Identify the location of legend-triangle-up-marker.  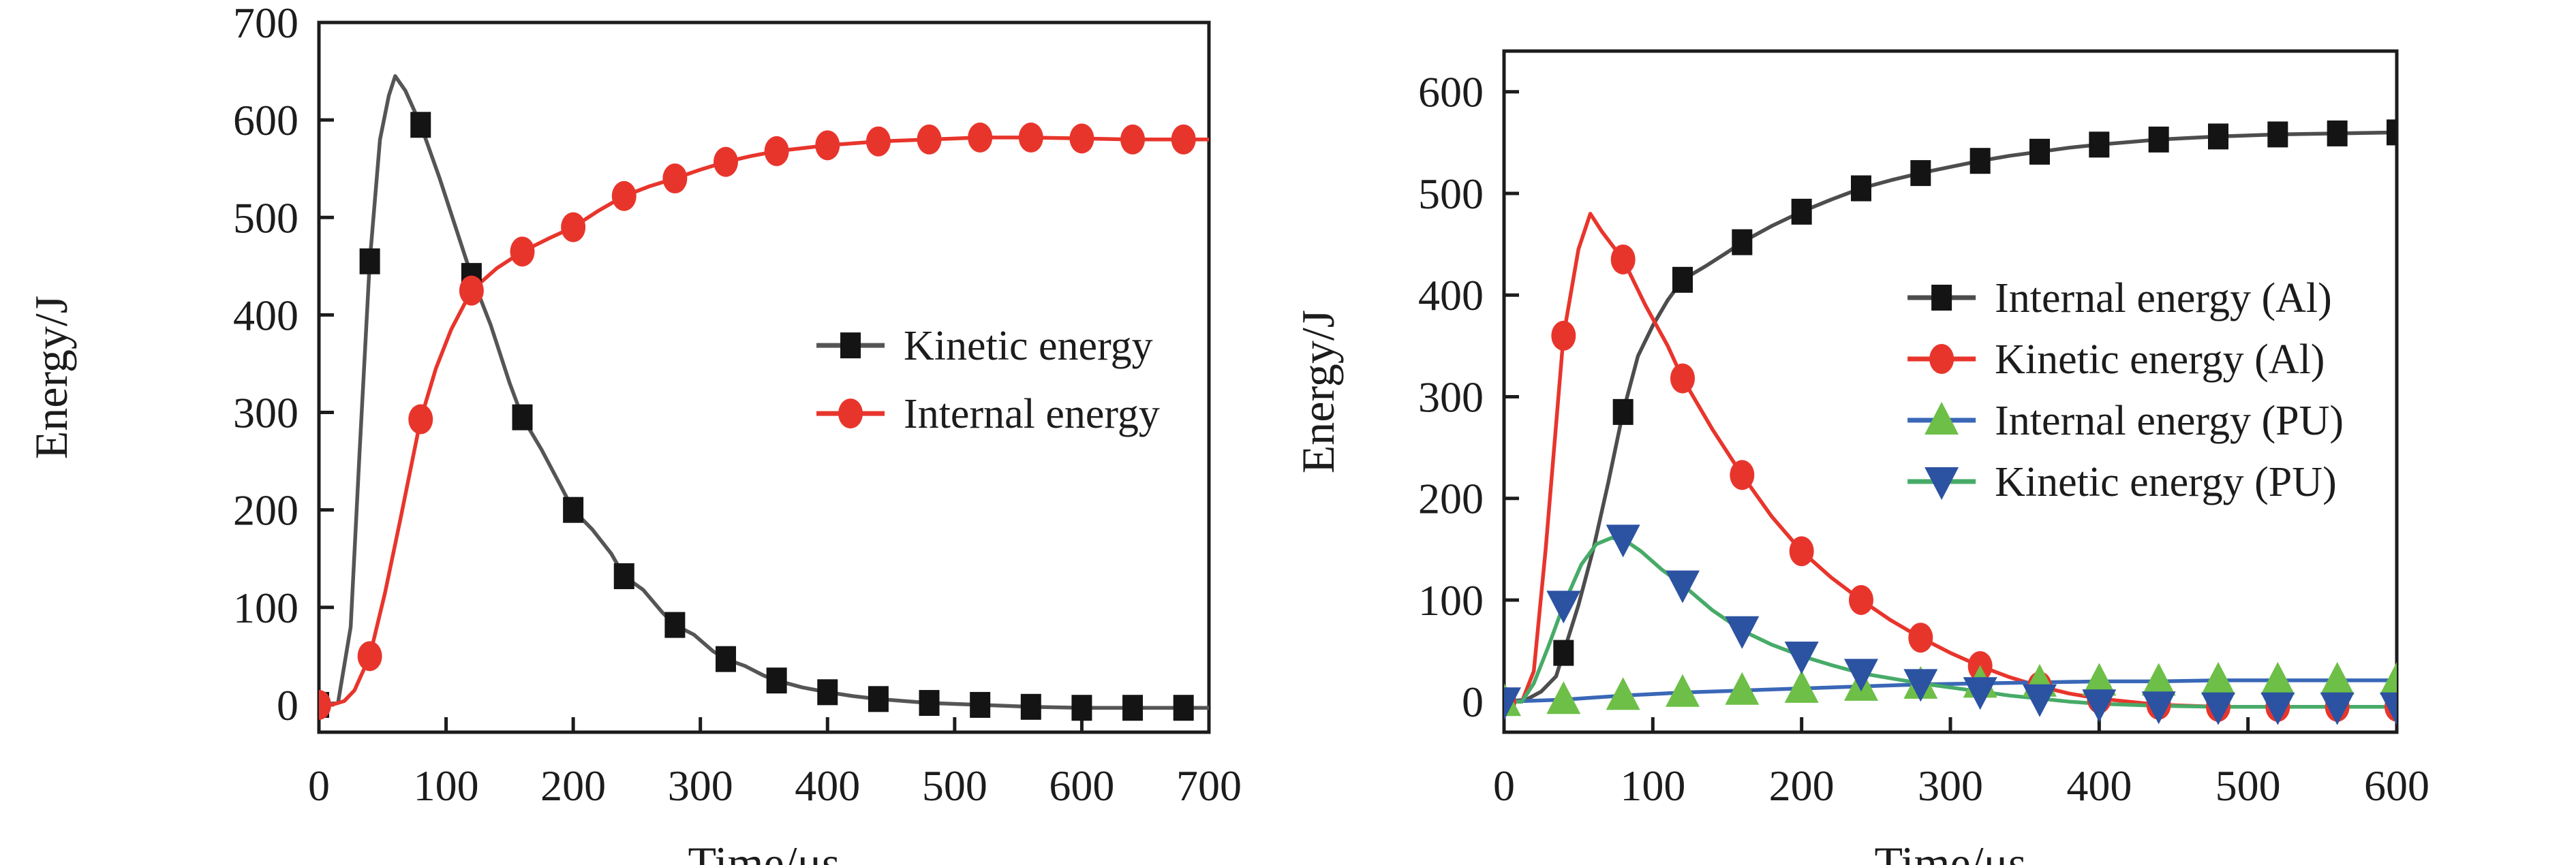
(1942, 419).